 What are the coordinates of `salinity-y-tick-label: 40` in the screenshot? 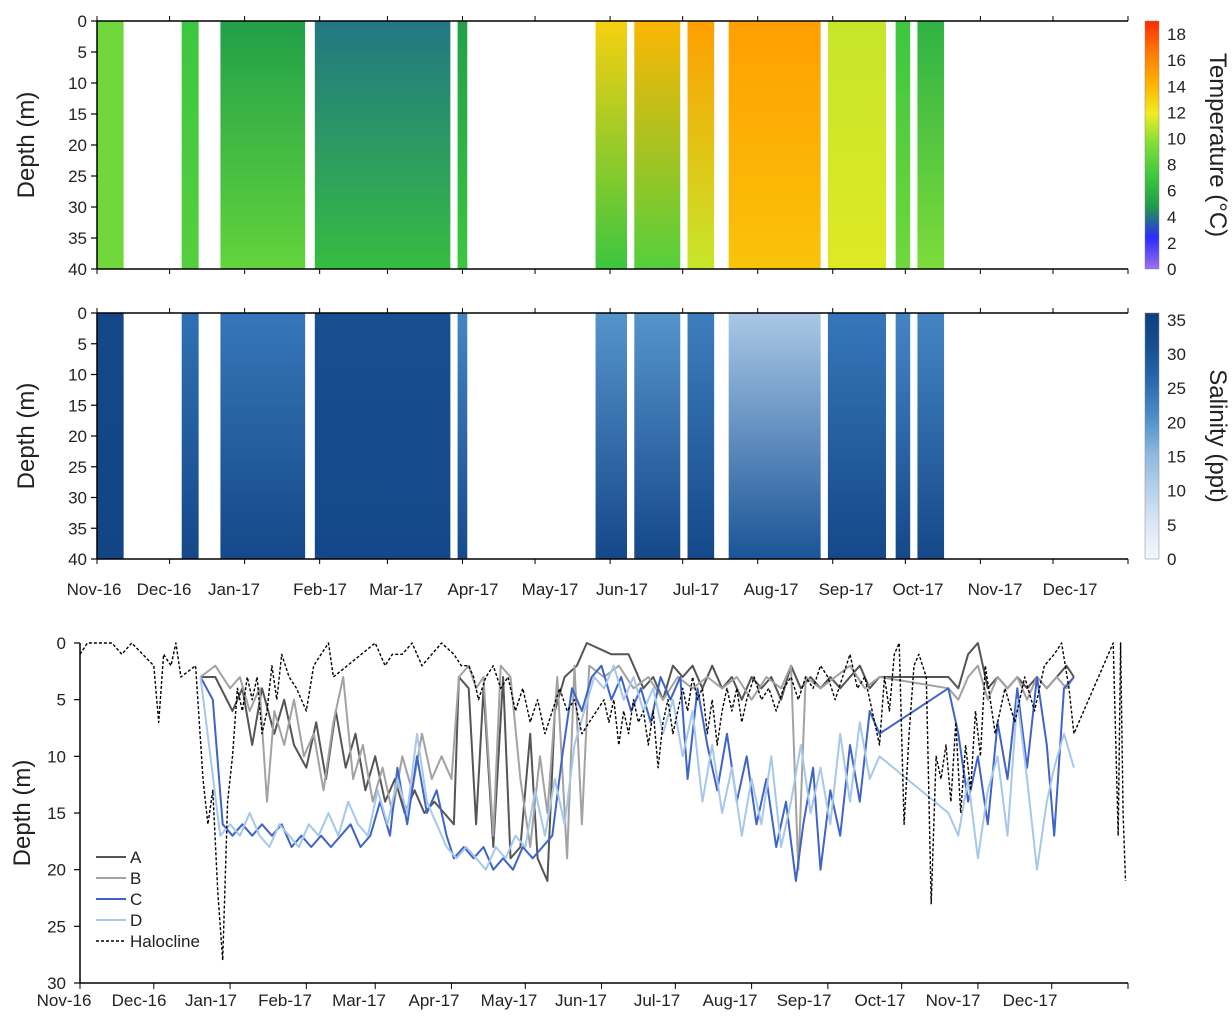 It's located at (77, 559).